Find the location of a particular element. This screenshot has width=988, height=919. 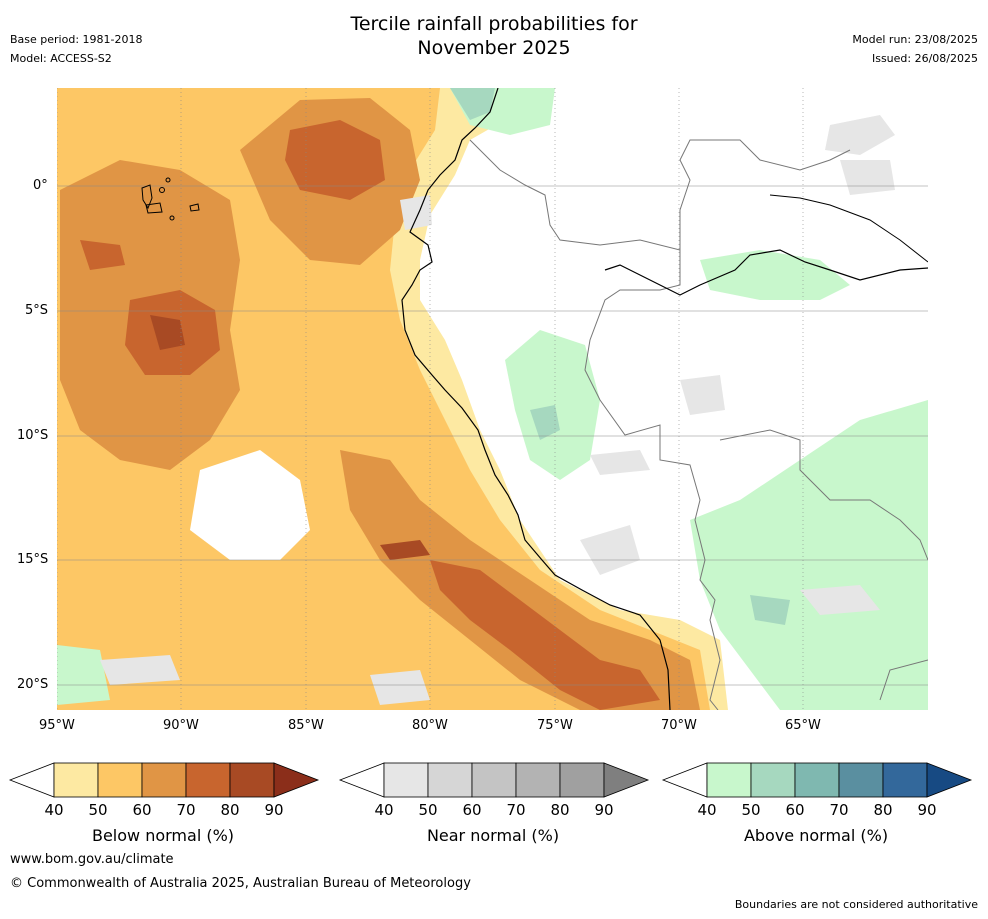

meta-right: Model run: 23/08/2025 Issued: 26/08/2025 is located at coordinates (915, 49).